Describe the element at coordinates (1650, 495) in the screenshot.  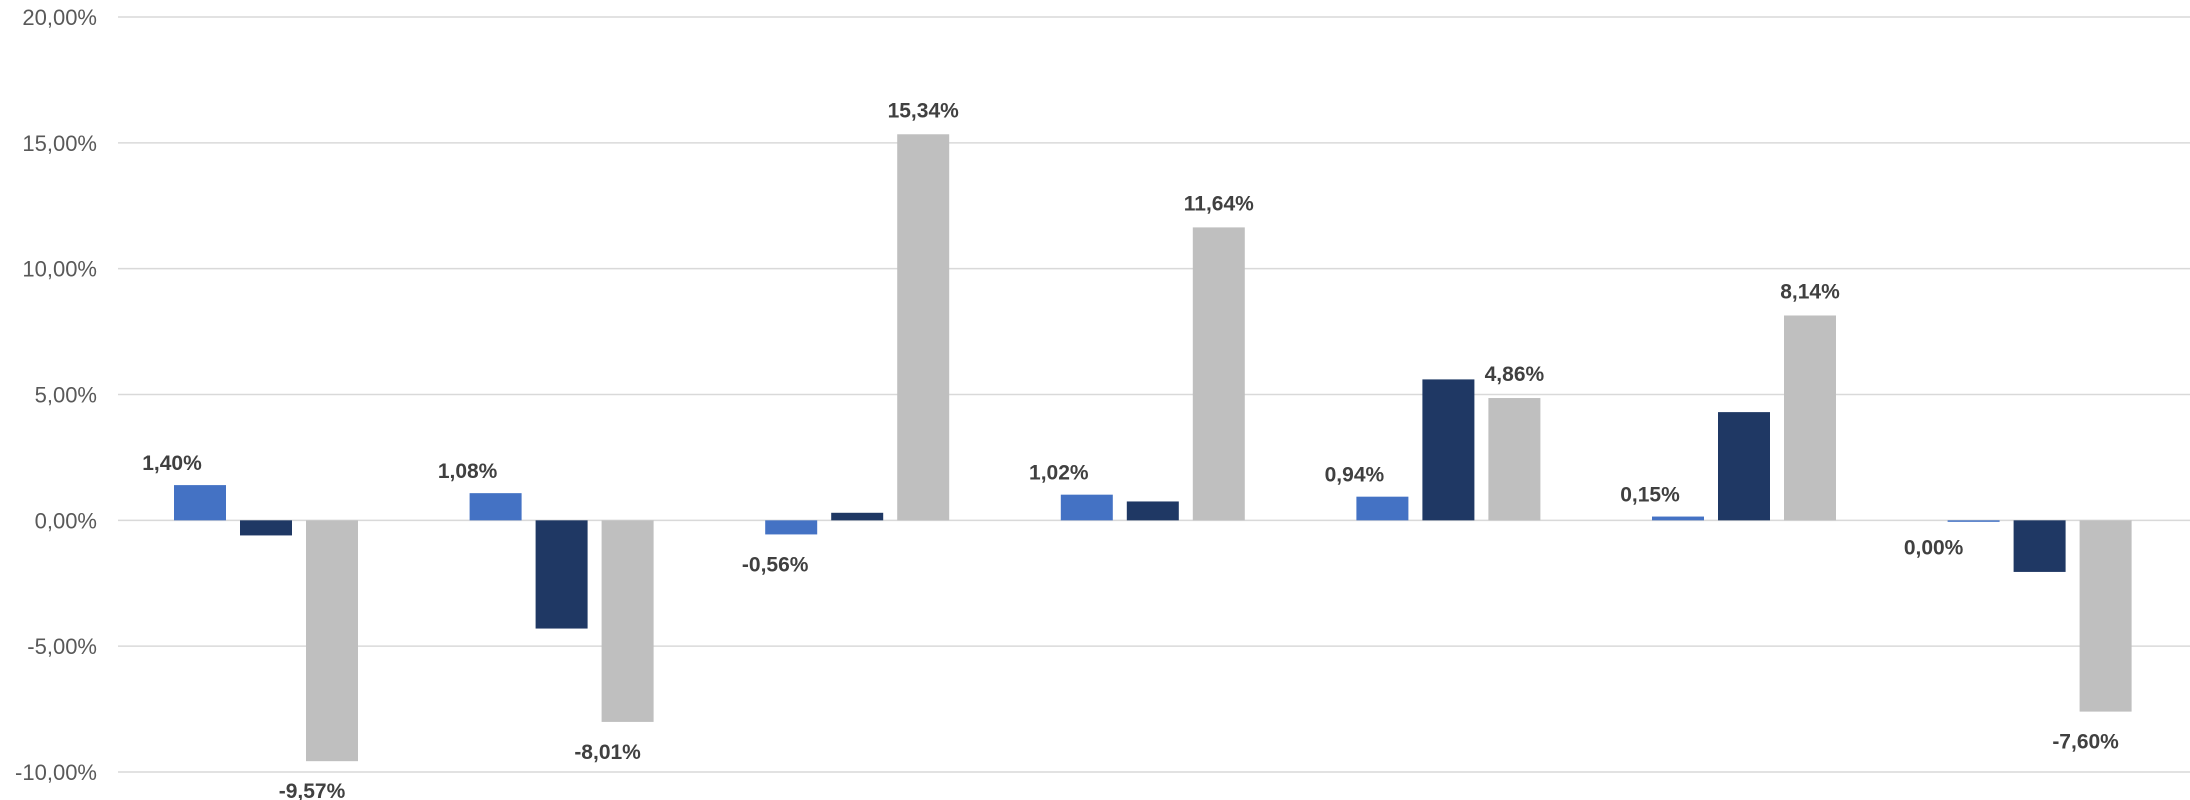
I see `data-label: 0,15%` at that location.